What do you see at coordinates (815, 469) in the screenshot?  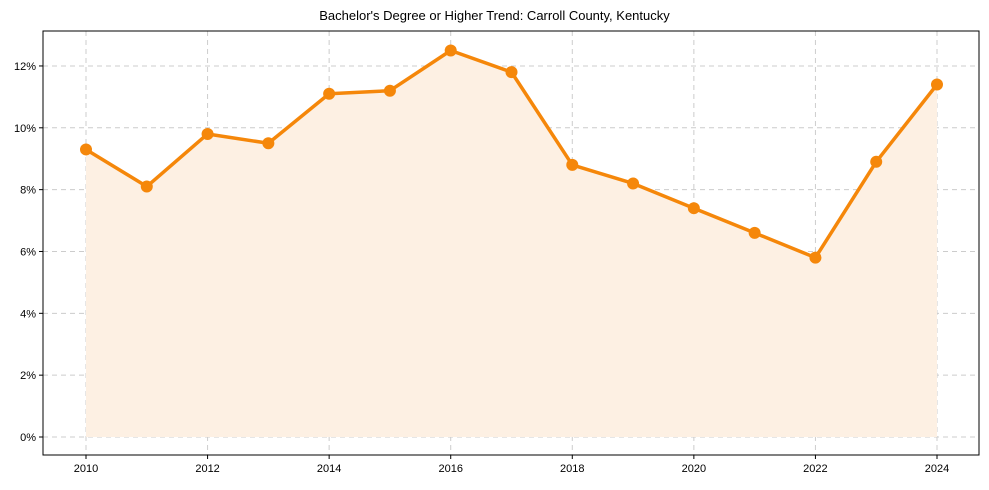 I see `x-tick-label: 2022` at bounding box center [815, 469].